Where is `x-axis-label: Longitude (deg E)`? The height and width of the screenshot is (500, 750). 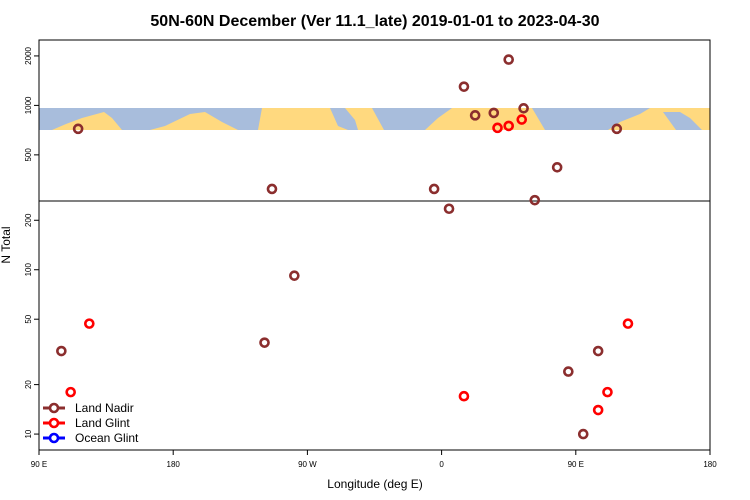 x-axis-label: Longitude (deg E) is located at coordinates (374, 484).